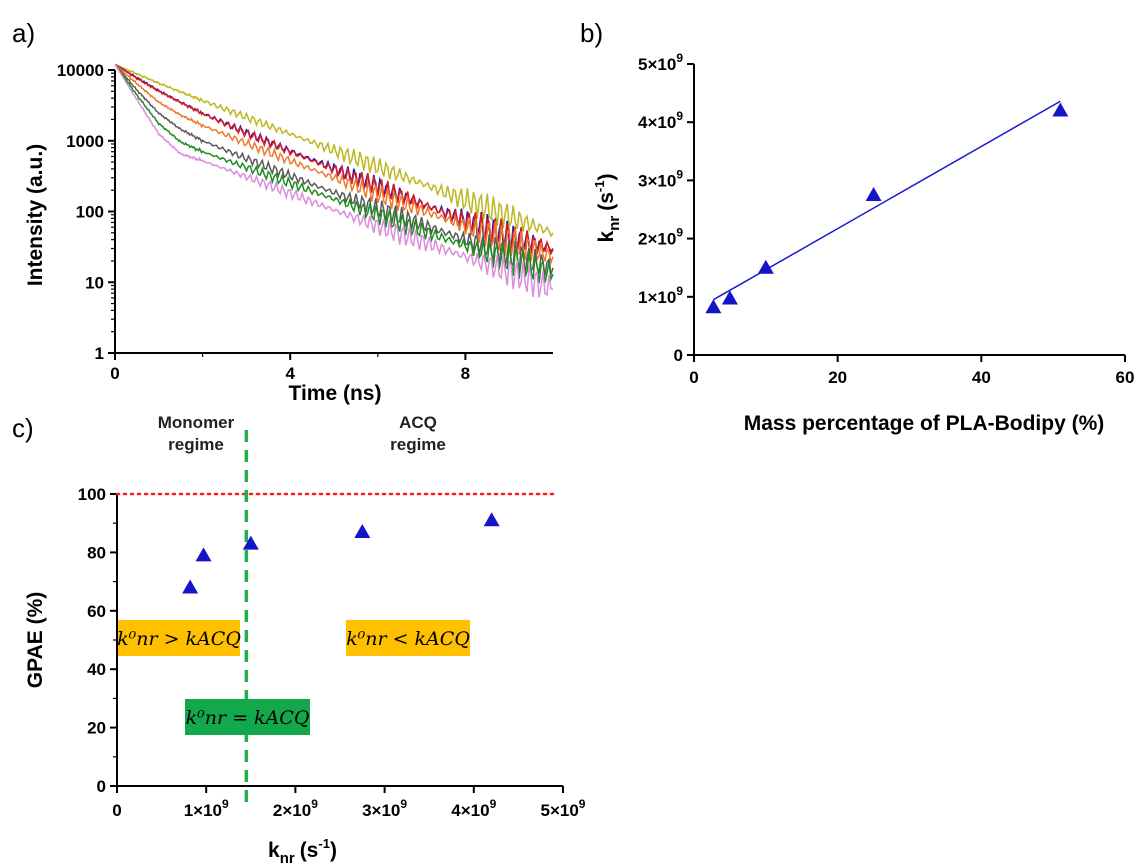  I want to click on chart-b-x-tick-label: 20, so click(837, 377).